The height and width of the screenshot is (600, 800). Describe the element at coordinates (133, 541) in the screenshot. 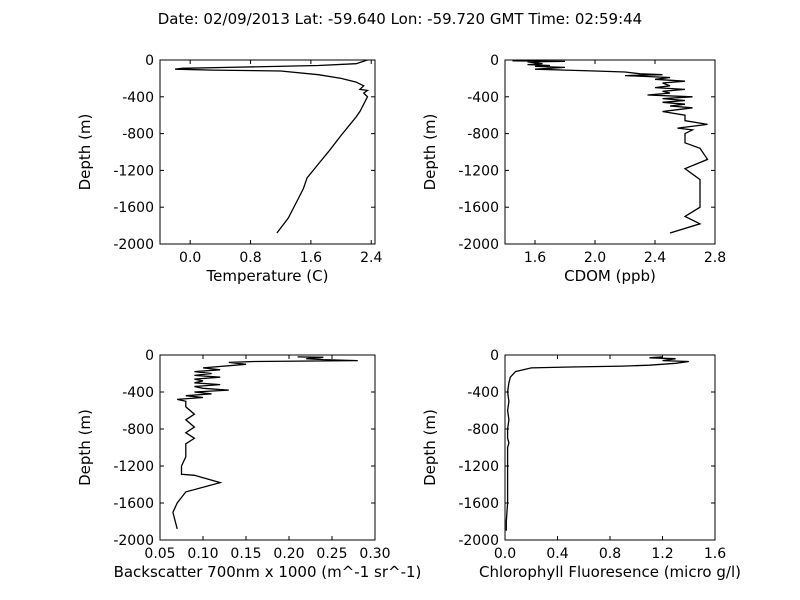

I see `backscatter-ytick-label: -2000` at that location.